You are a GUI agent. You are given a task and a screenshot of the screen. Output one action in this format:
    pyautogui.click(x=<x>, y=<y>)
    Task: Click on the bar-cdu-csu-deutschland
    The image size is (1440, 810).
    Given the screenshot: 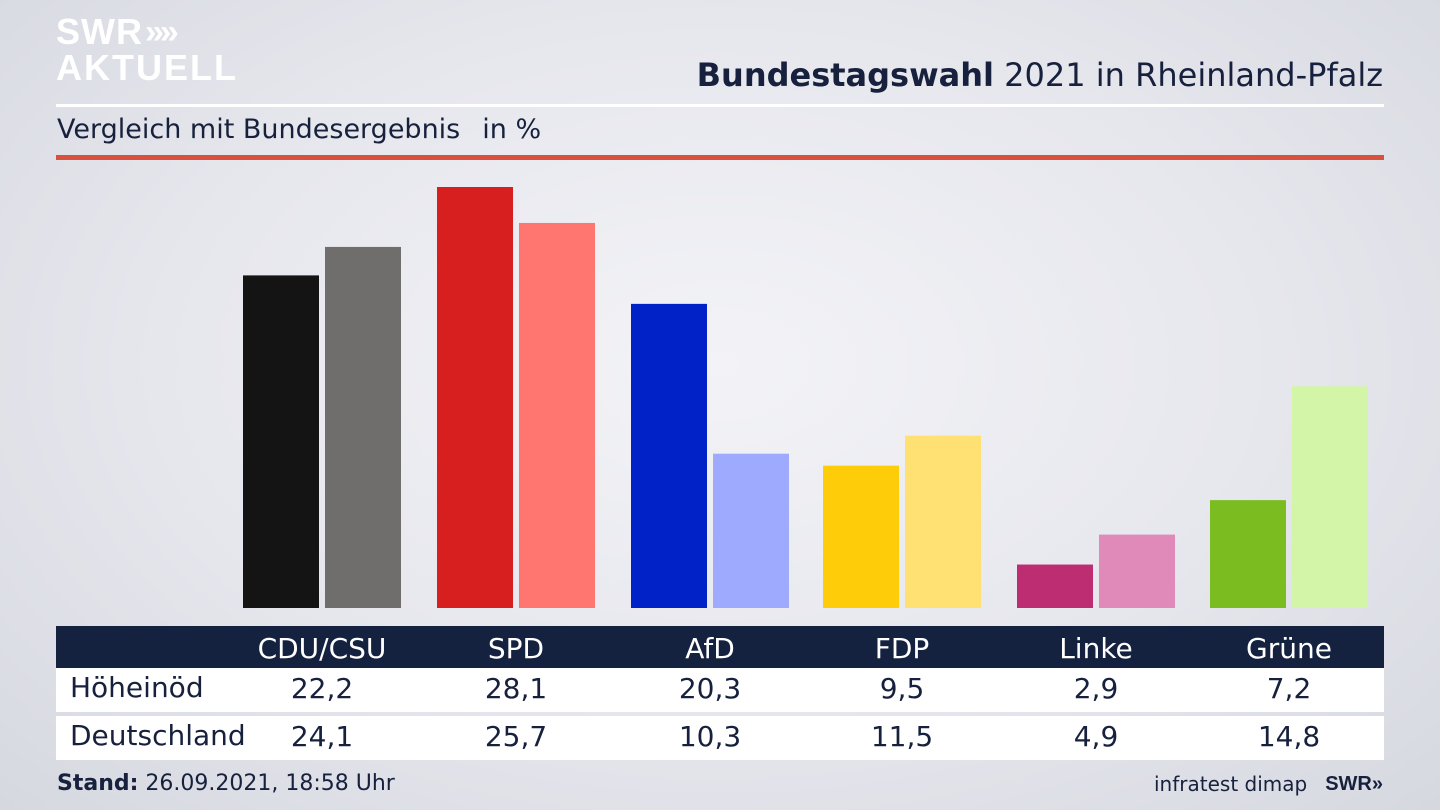 What is the action you would take?
    pyautogui.click(x=363, y=427)
    